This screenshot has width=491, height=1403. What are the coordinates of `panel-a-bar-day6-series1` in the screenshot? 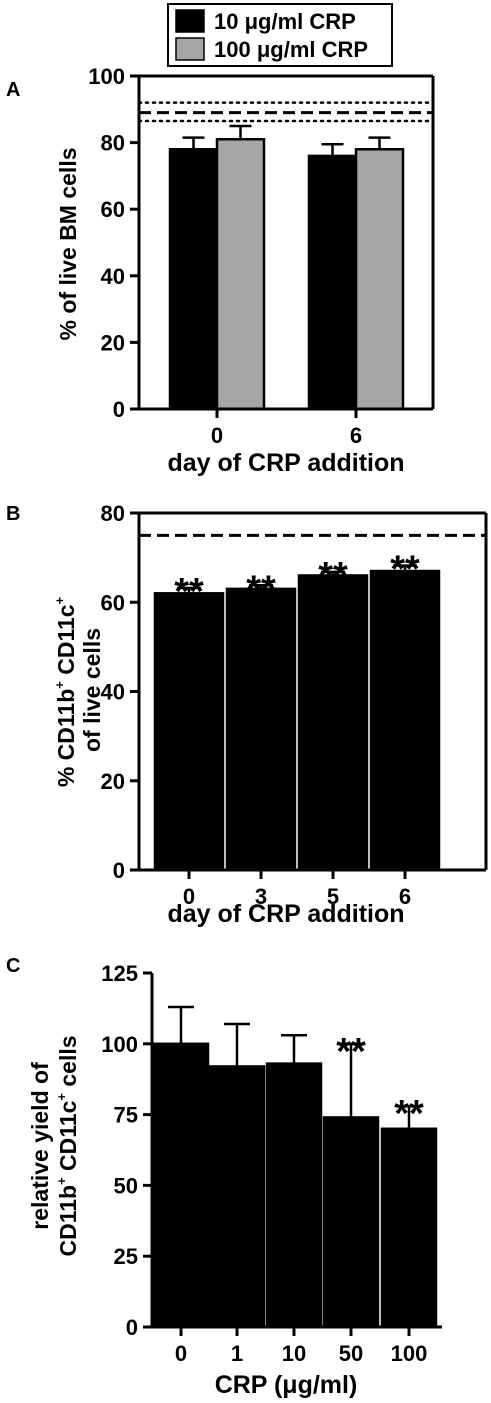 It's located at (379, 279).